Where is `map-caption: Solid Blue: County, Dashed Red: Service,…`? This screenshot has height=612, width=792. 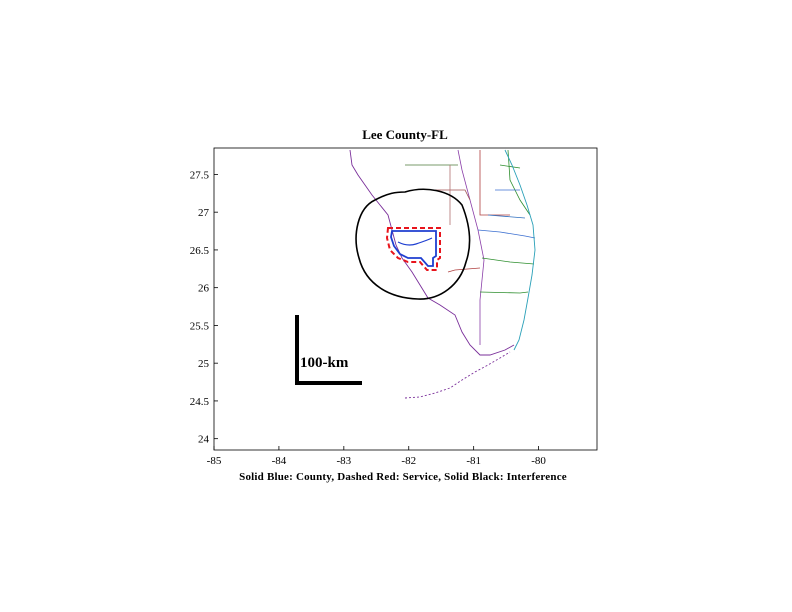 map-caption: Solid Blue: County, Dashed Red: Service,… is located at coordinates (403, 477).